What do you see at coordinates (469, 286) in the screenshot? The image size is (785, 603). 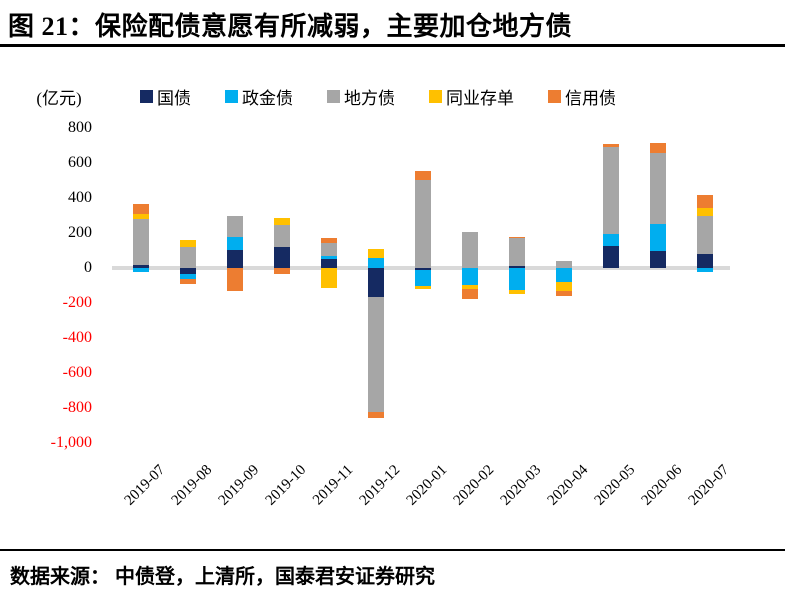 I see `bar-segment-2020-02-同业存单` at bounding box center [469, 286].